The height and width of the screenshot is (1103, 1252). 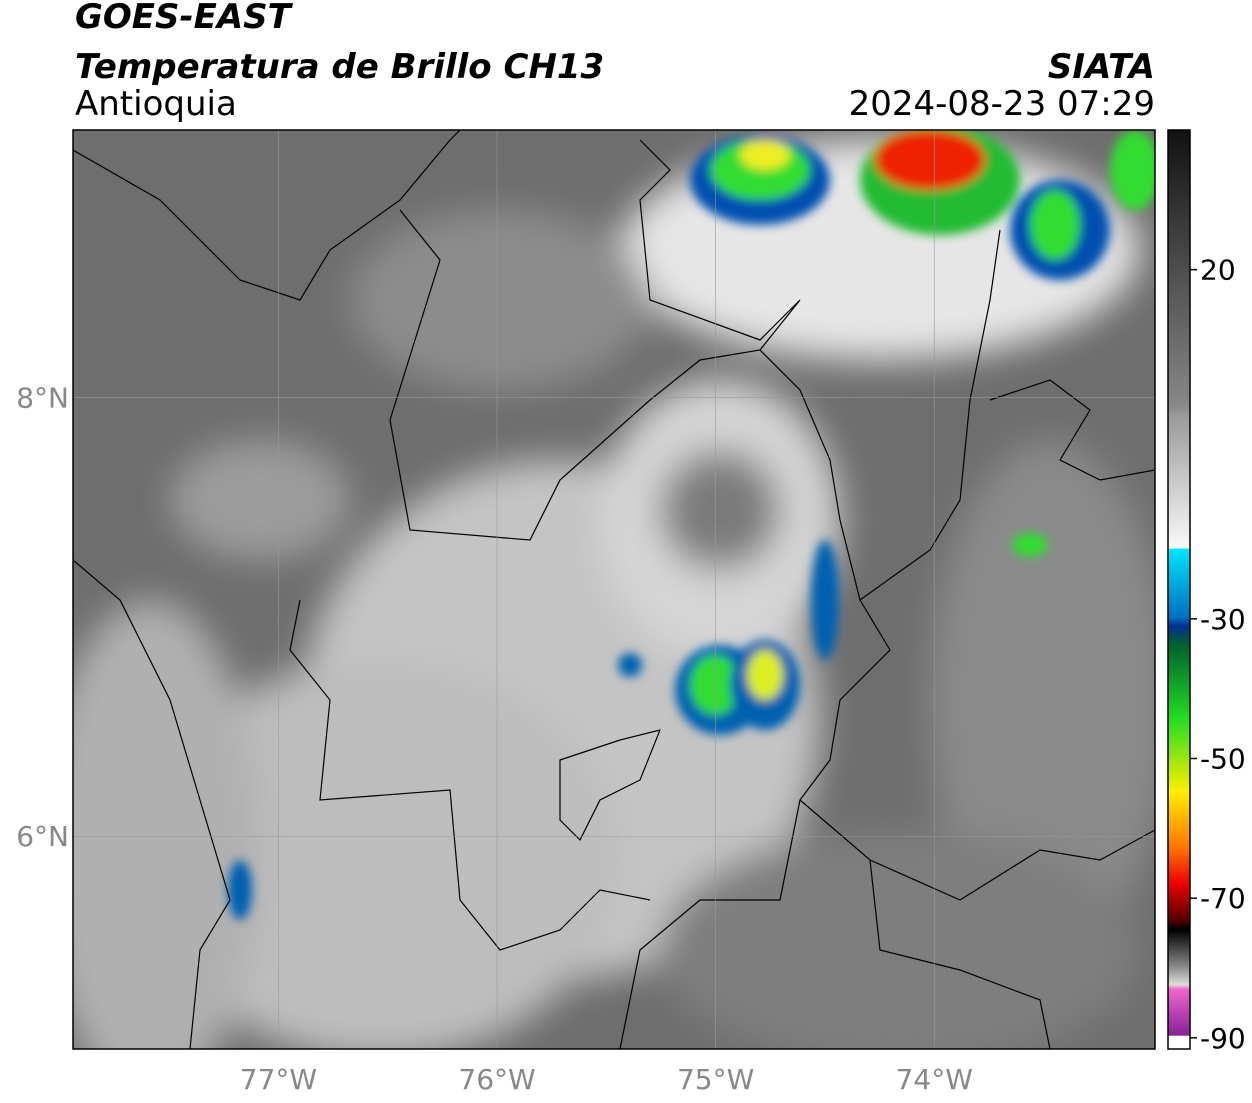 I want to click on title: GOES-EAST, so click(x=184, y=18).